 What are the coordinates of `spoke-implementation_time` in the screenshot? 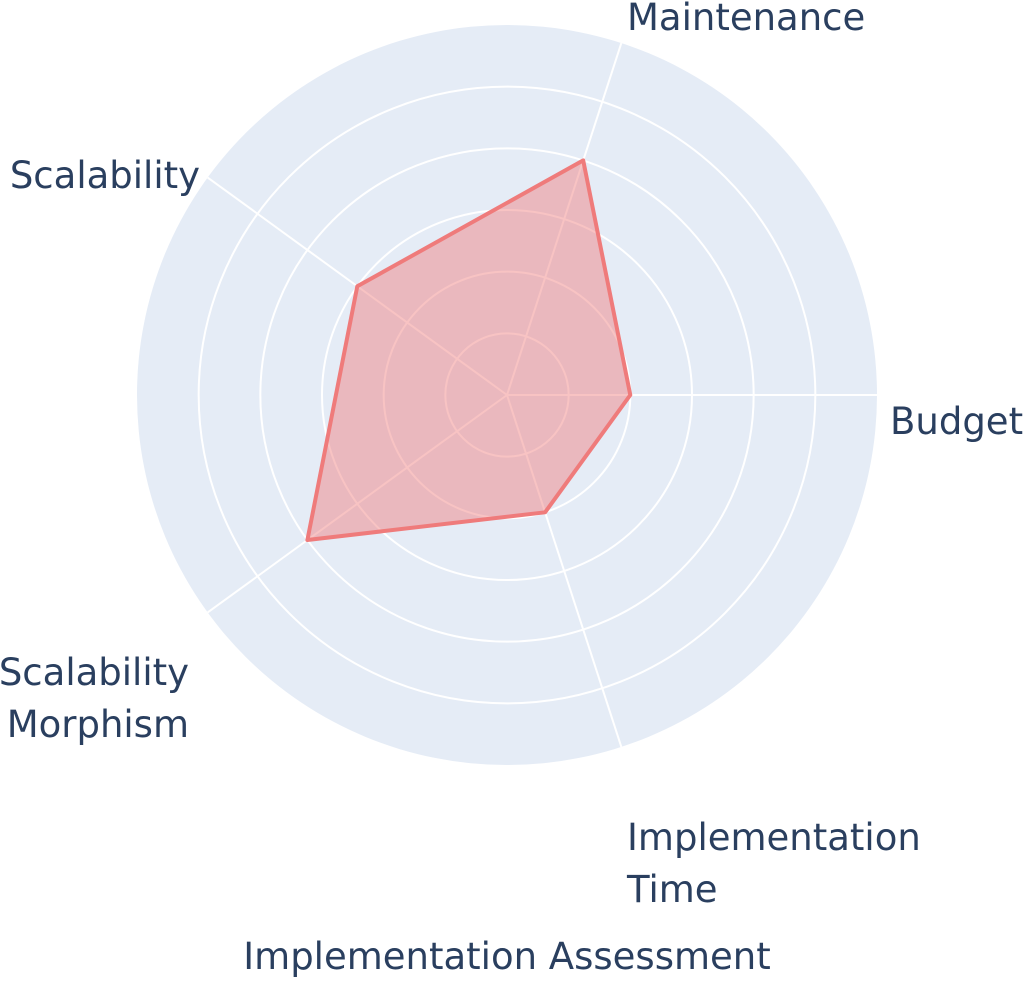 It's located at (564, 571).